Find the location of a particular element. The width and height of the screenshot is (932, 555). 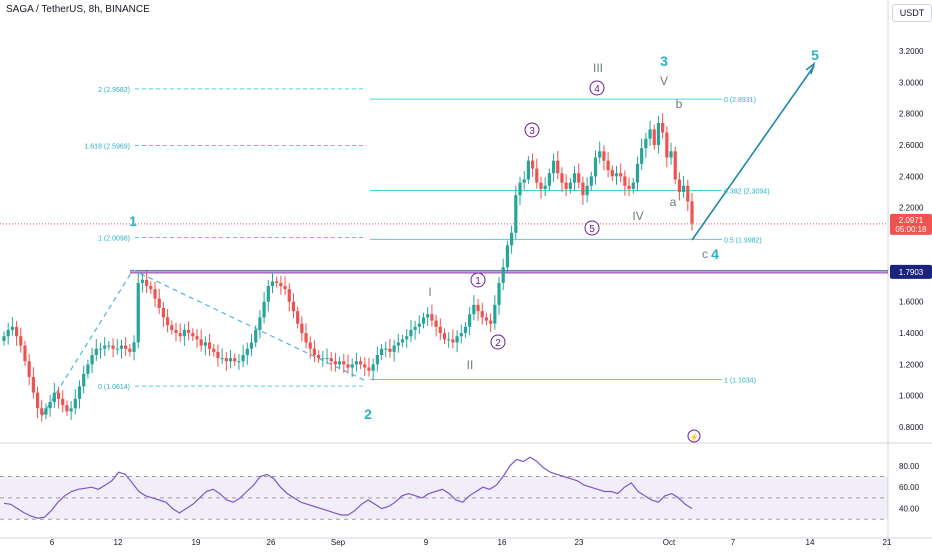

wave-label-a: a is located at coordinates (673, 202).